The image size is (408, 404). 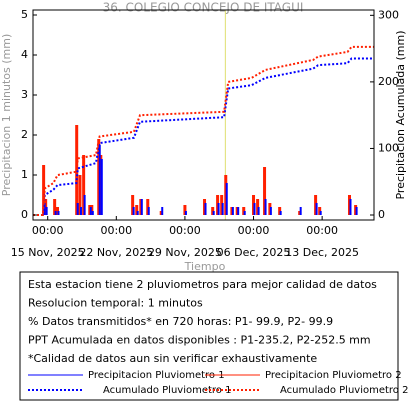 What do you see at coordinates (6, 115) in the screenshot?
I see `y-axis-label: Precipitacion 1 minutos (mm)` at bounding box center [6, 115].